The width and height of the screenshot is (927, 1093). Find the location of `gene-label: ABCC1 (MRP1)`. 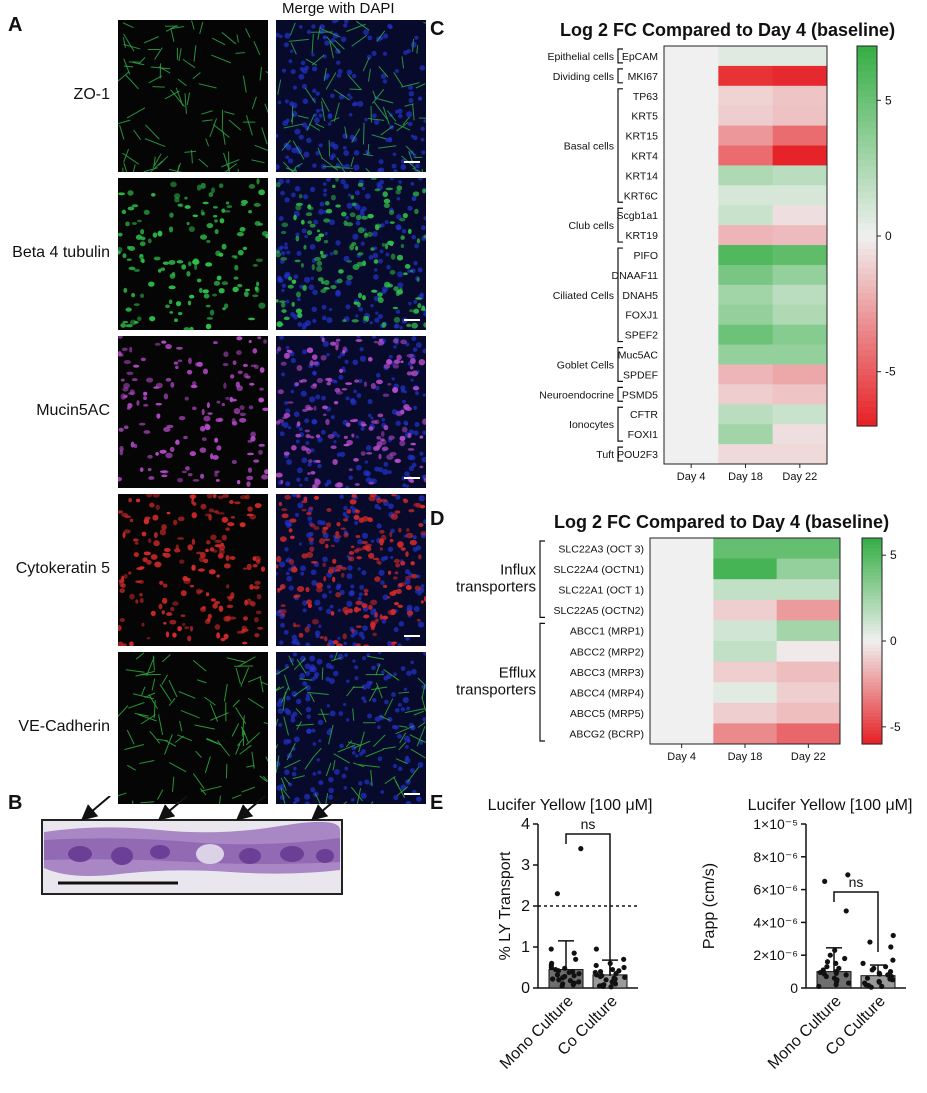

gene-label: ABCC1 (MRP1) is located at coordinates (607, 632).